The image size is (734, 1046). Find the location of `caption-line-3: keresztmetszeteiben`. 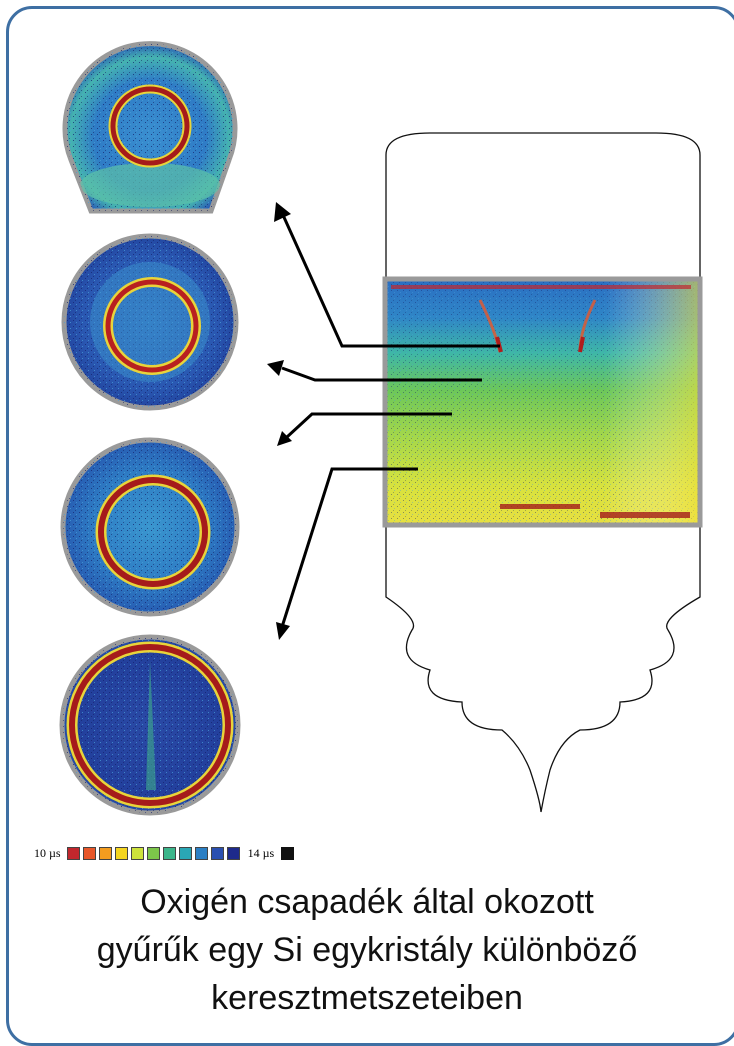

caption-line-3: keresztmetszeteiben is located at coordinates (367, 998).